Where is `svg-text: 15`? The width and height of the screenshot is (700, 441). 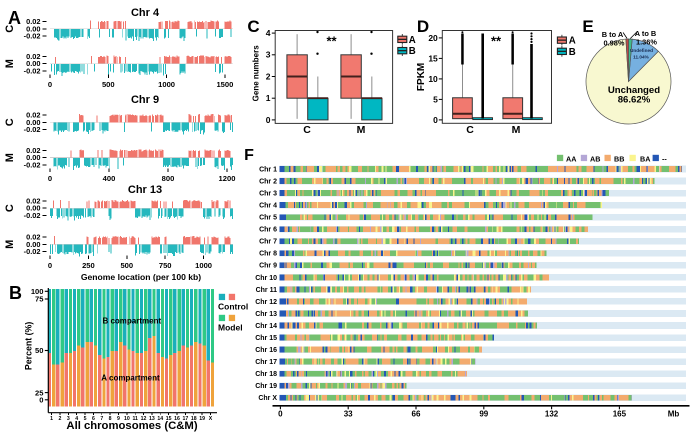 svg-text: 15 is located at coordinates (433, 58).